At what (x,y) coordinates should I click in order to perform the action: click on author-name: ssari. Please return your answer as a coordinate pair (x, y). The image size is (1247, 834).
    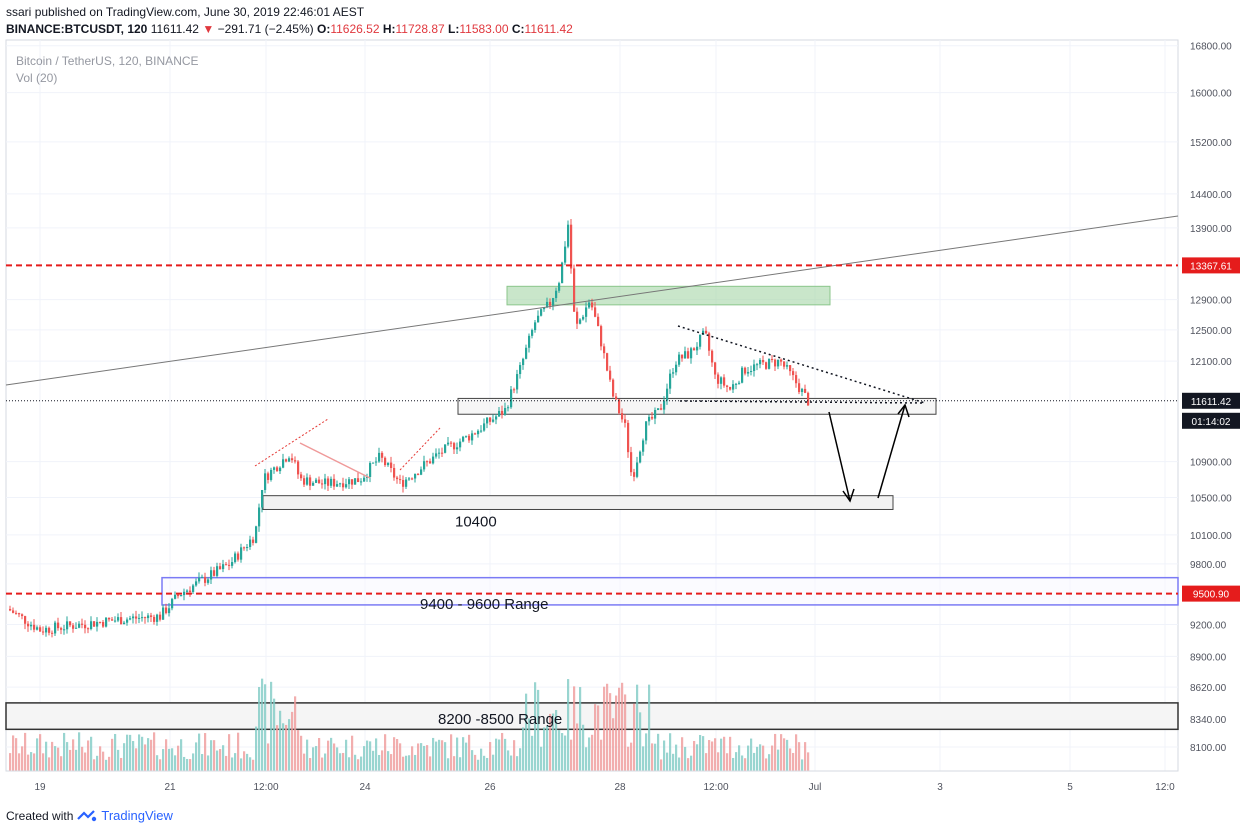
    Looking at the image, I should click on (19, 12).